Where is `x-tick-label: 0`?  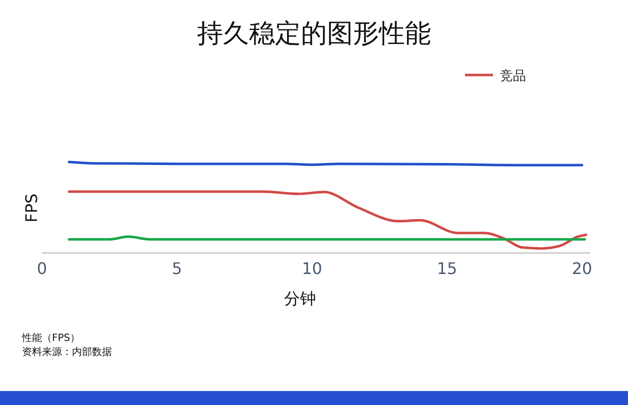 x-tick-label: 0 is located at coordinates (42, 268).